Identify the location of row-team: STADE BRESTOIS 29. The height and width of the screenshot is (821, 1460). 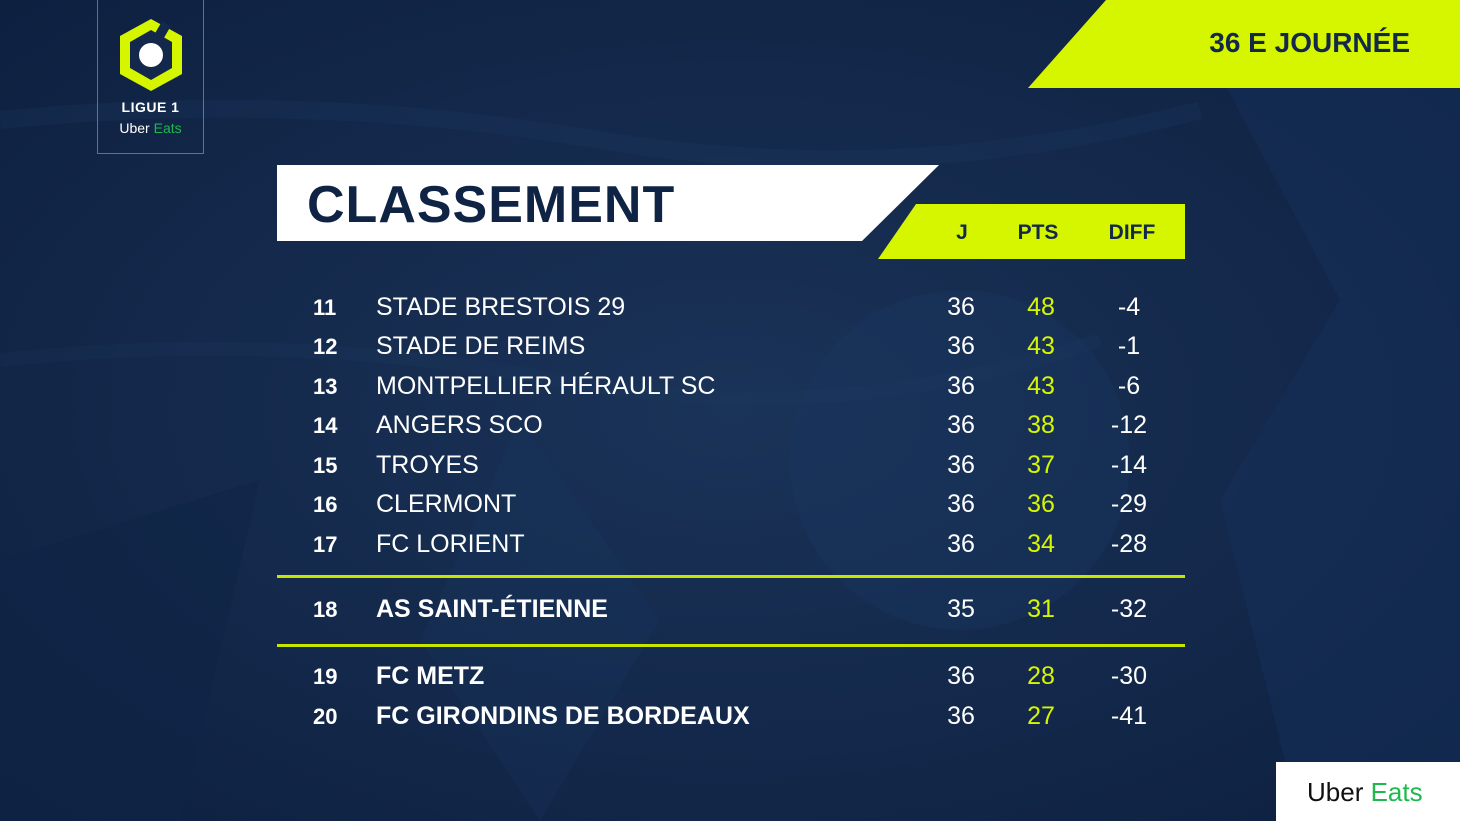
(501, 307).